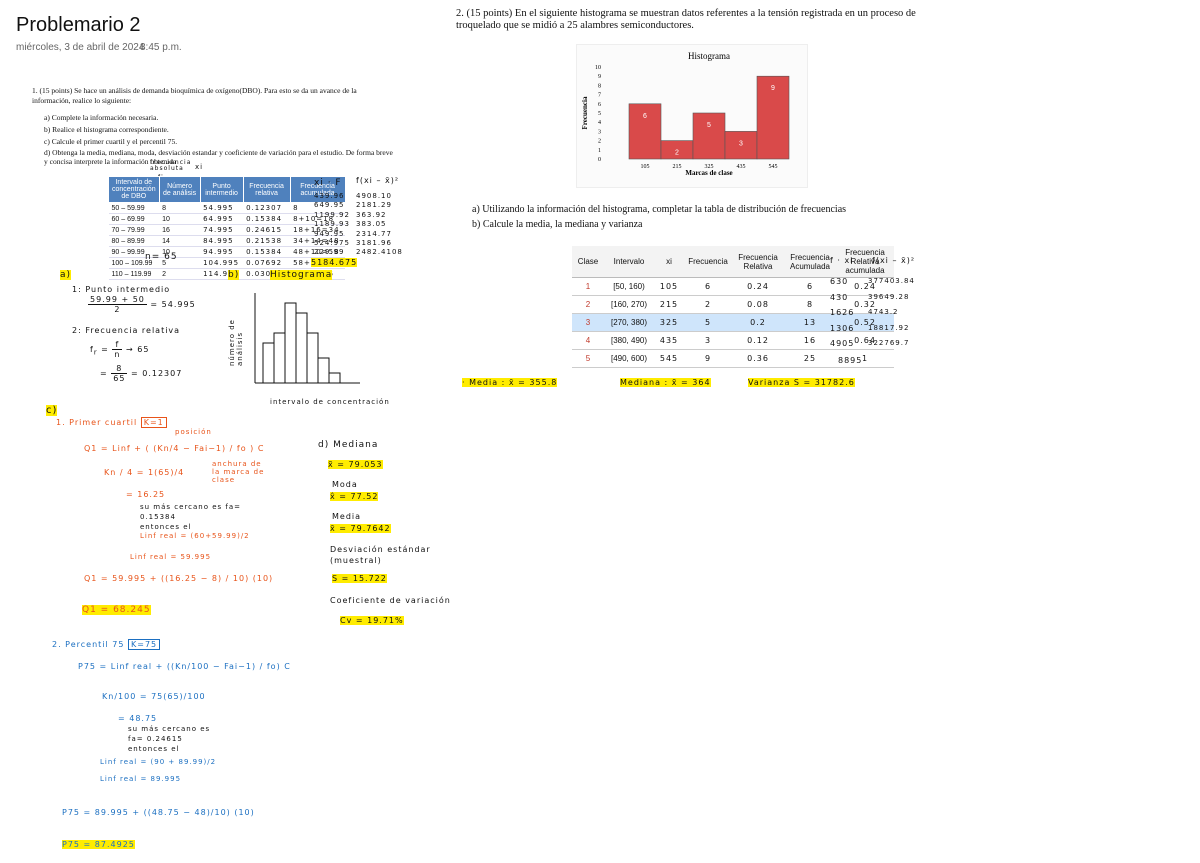  I want to click on chart2-ytick-label: 0, so click(599, 160).